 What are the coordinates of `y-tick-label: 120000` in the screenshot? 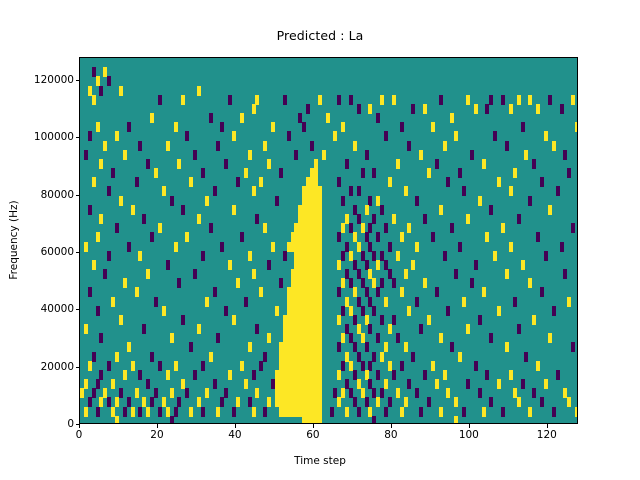 It's located at (53, 79).